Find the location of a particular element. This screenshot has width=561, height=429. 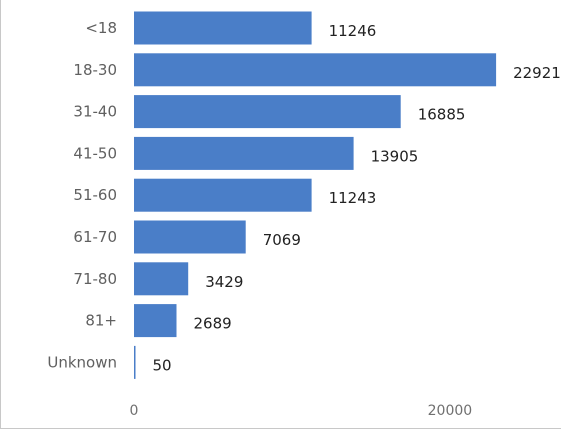

category-label-4: 51-60 is located at coordinates (95, 195).